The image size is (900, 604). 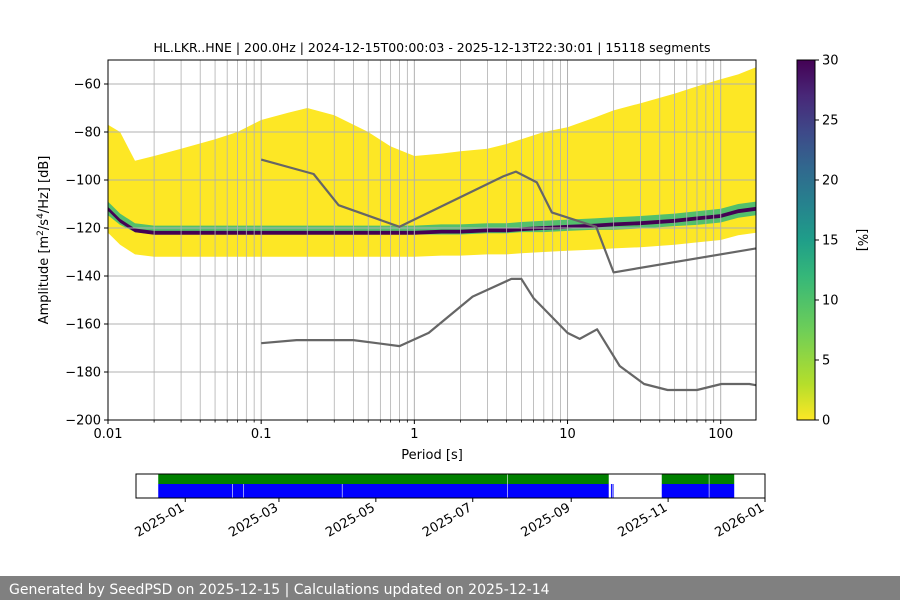 What do you see at coordinates (720, 434) in the screenshot?
I see `x-tick-label: 100` at bounding box center [720, 434].